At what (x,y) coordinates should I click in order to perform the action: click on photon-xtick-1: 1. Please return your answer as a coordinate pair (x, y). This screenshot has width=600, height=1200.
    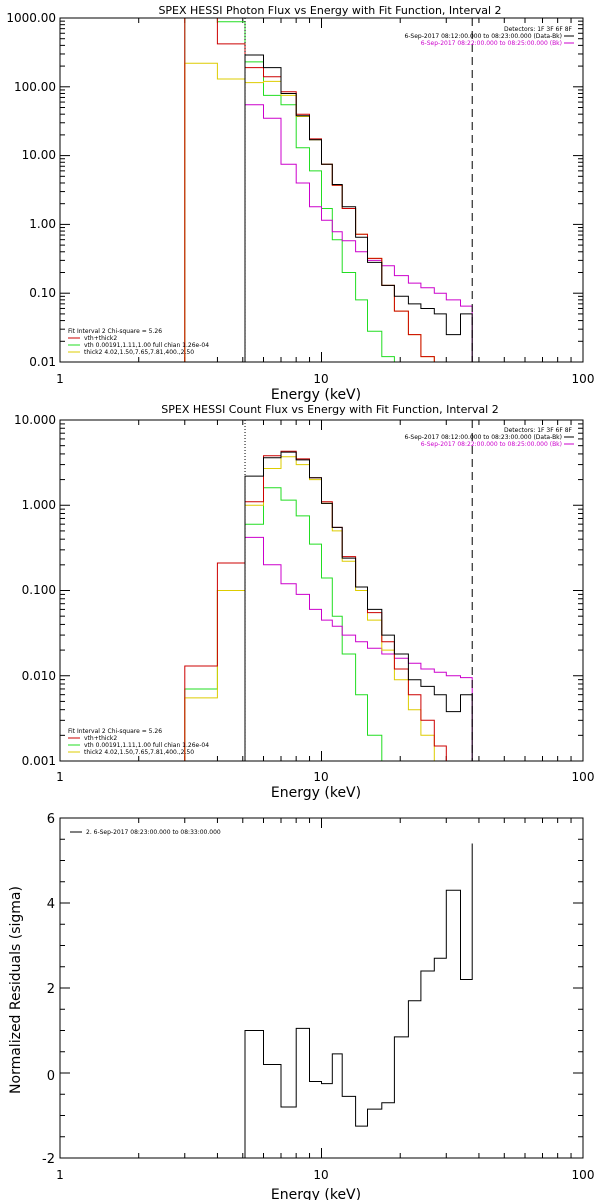
    Looking at the image, I should click on (60, 379).